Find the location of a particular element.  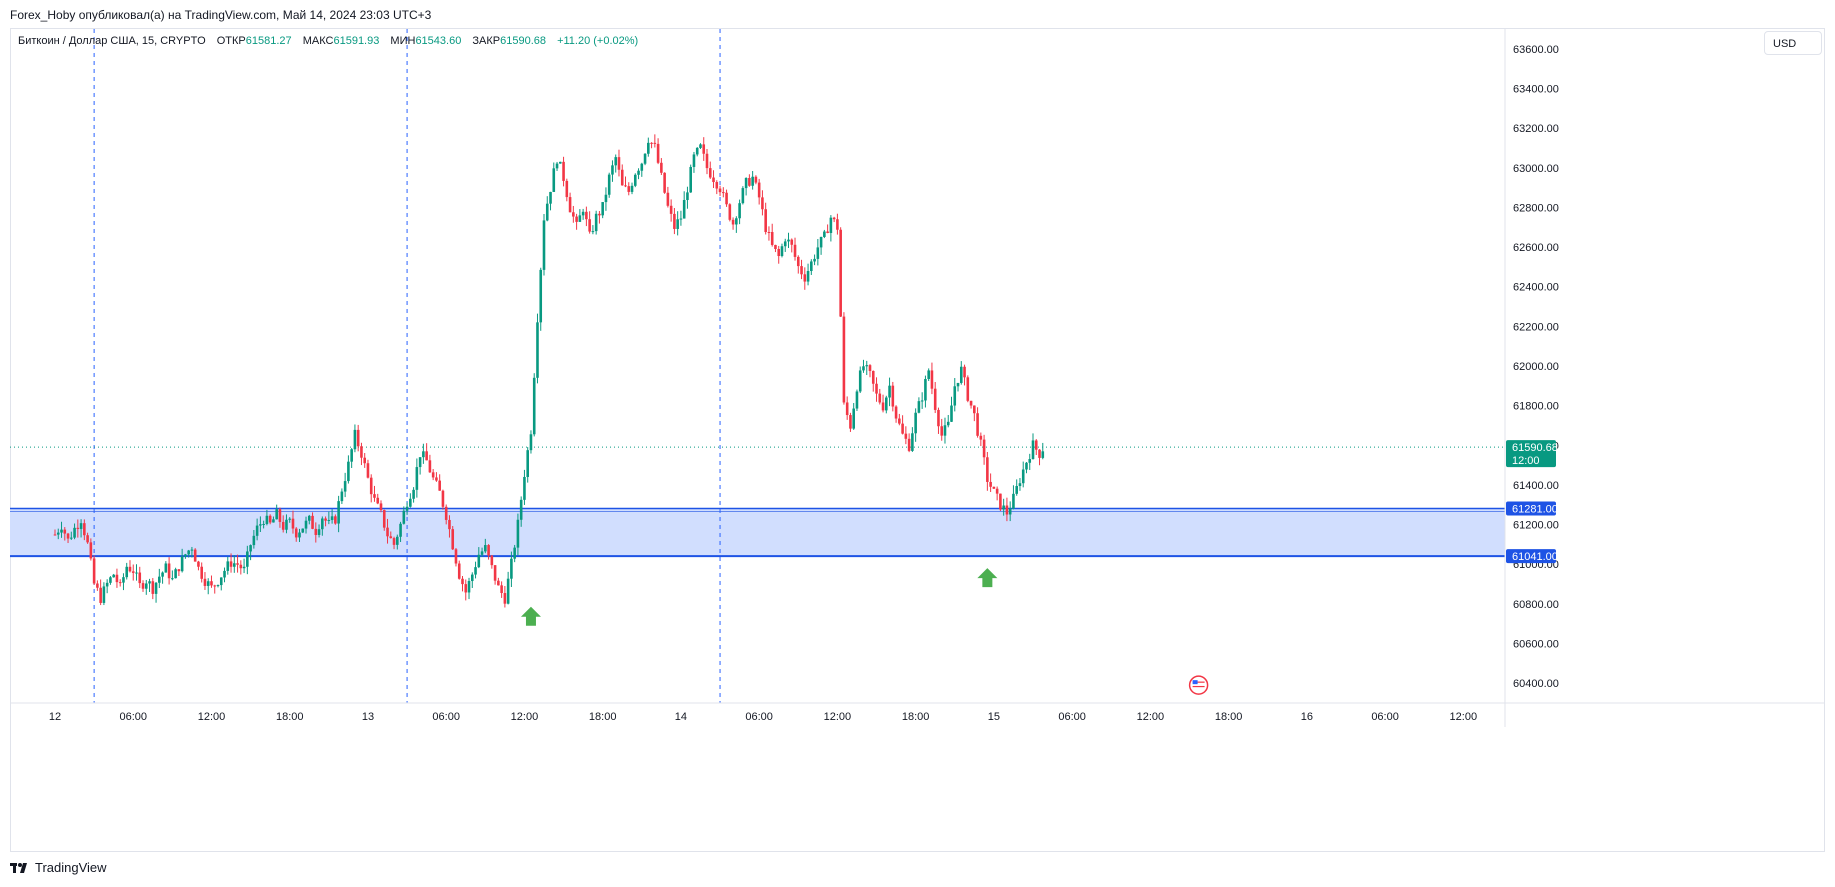

zone-bottom-price-tag-text: 61041.00 is located at coordinates (1535, 557).